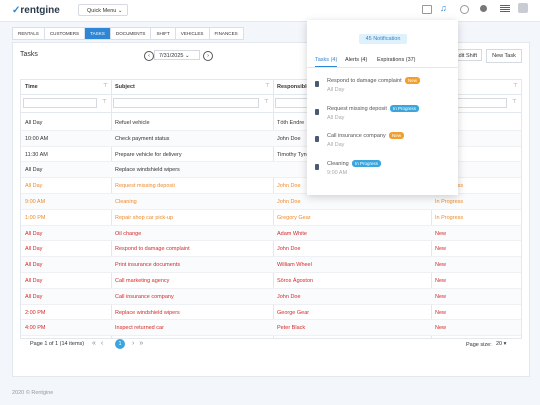  I want to click on quick-menu: Quick Menu ⌄, so click(103, 10).